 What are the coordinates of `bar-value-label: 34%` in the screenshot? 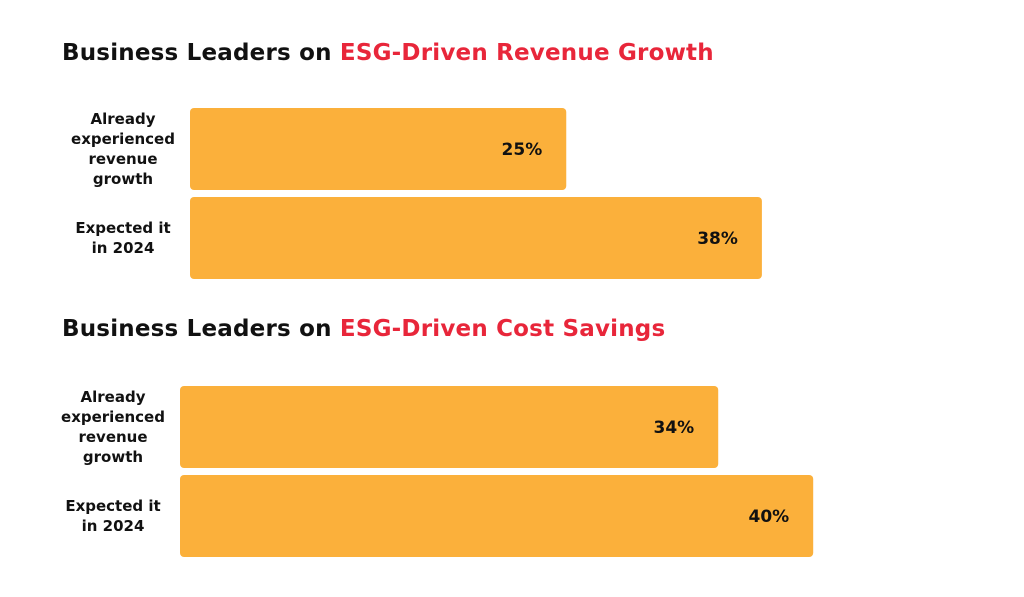 It's located at (674, 428).